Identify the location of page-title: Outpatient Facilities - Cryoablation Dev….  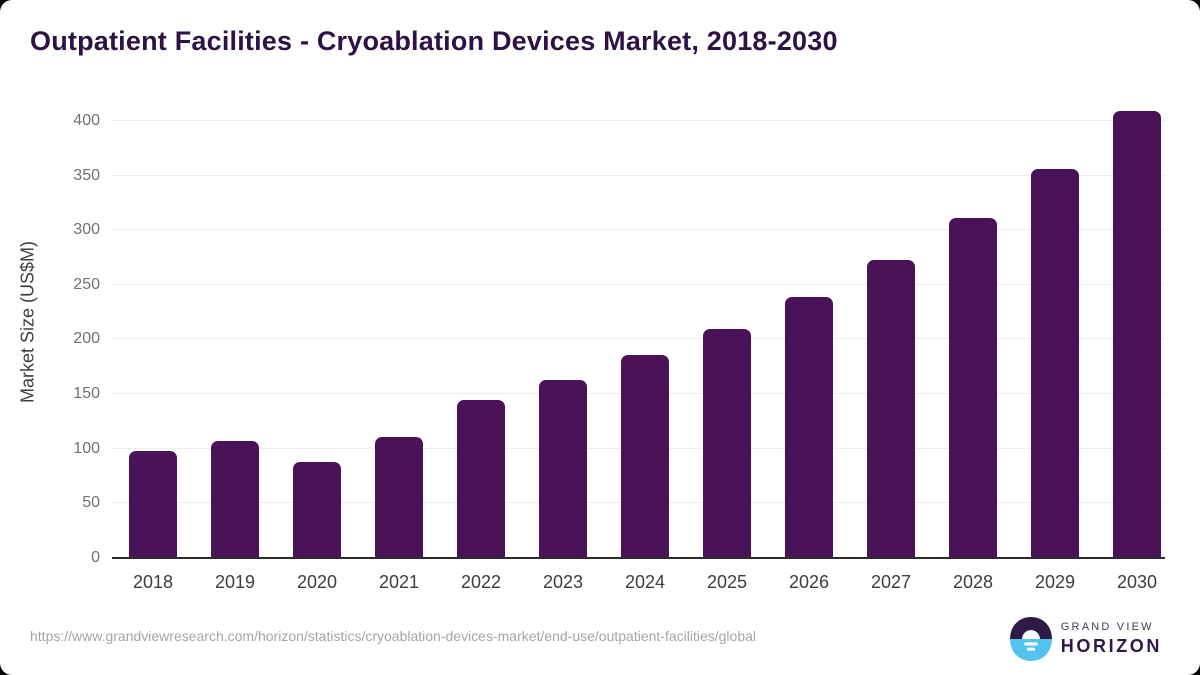
(434, 41).